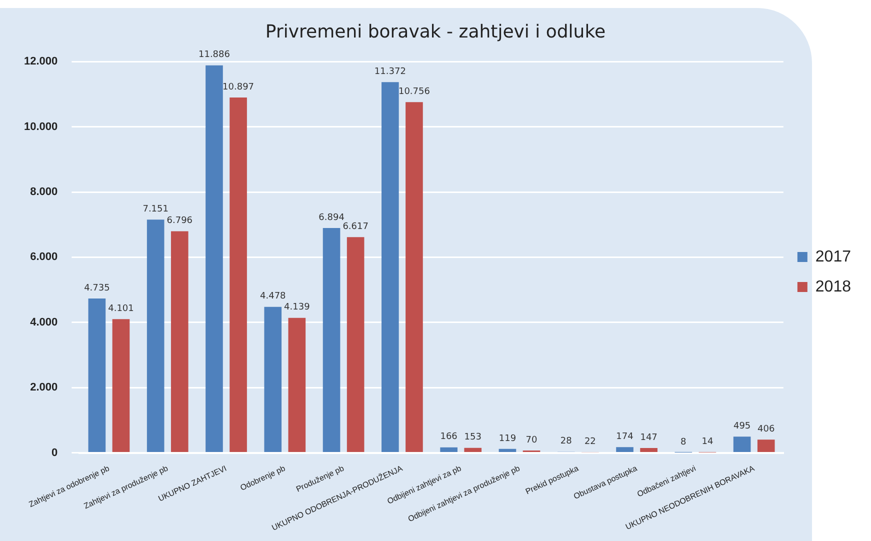  I want to click on data-label: 10.756, so click(414, 92).